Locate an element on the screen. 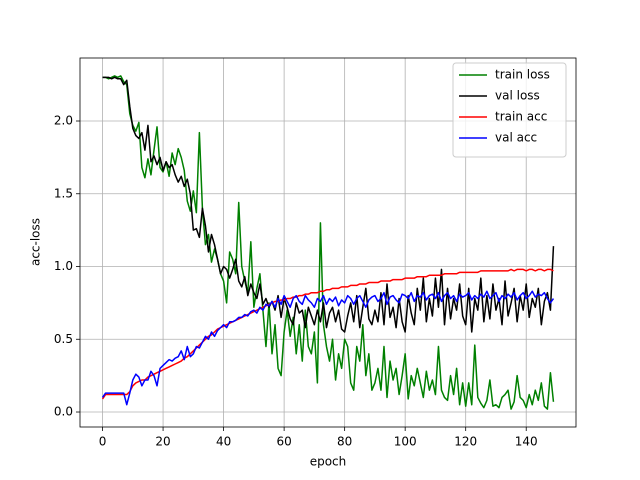 Image resolution: width=640 pixels, height=480 pixels. legend-label: val acc is located at coordinates (516, 138).